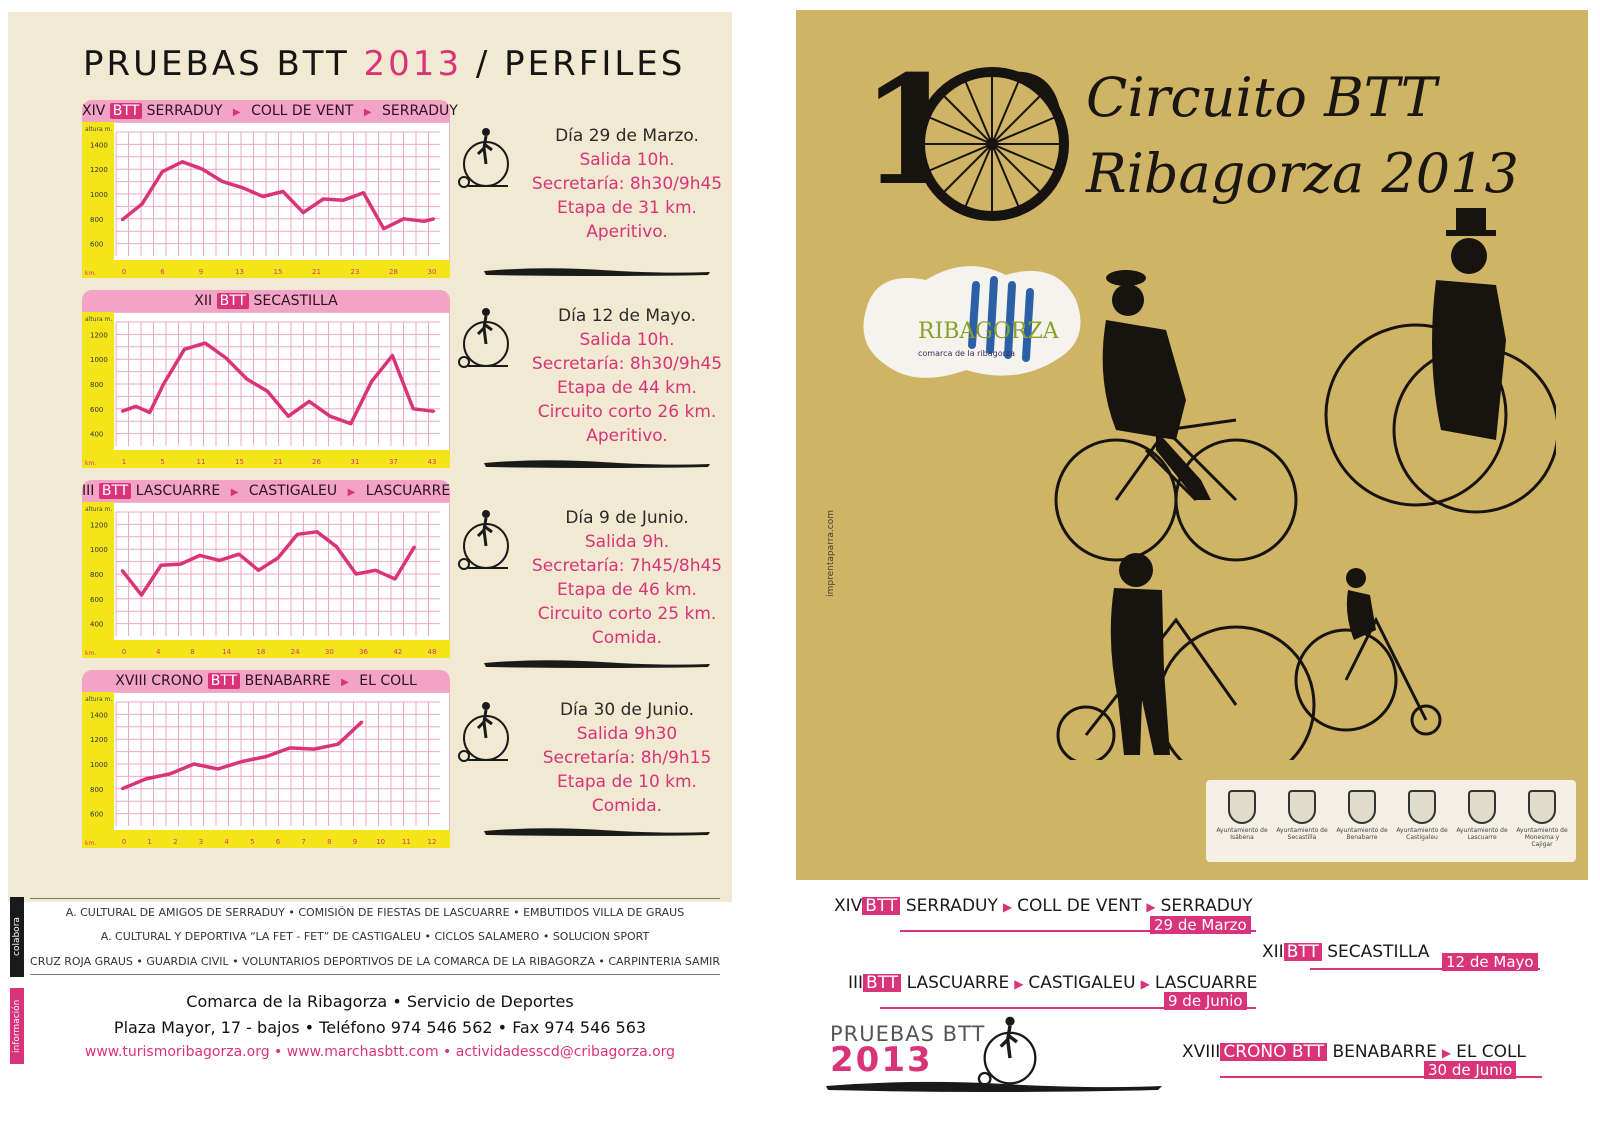 This screenshot has width=1600, height=1127. I want to click on event-date: Día 12 de Mayo., so click(627, 316).